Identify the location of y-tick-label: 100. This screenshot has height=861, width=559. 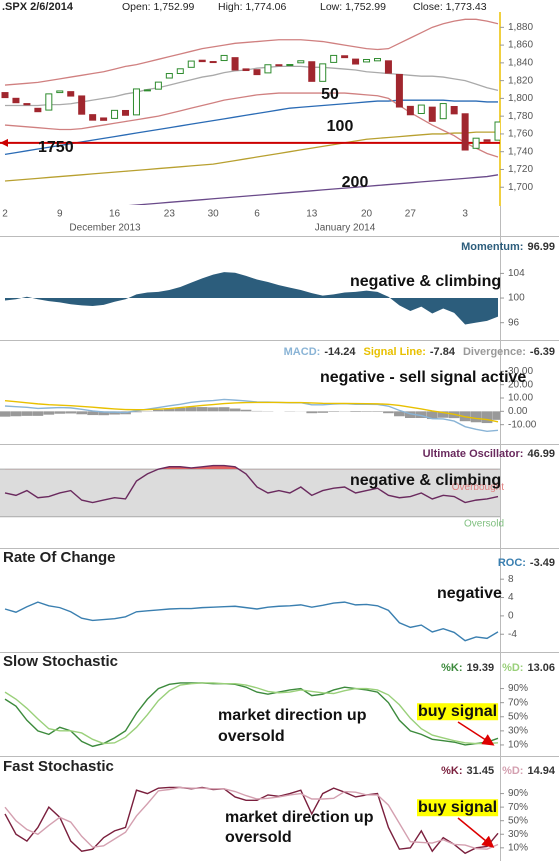
(516, 298).